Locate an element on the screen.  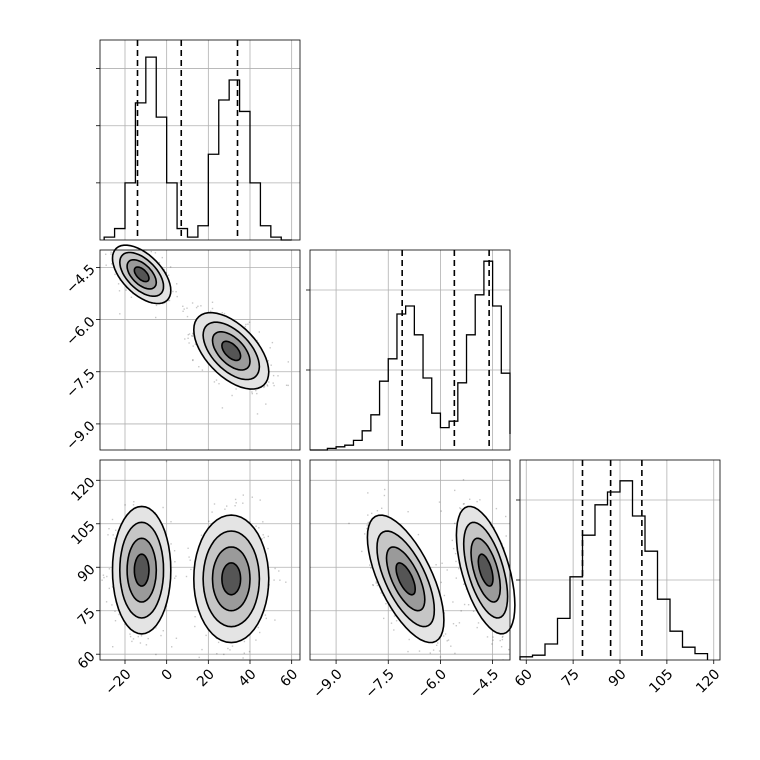
y-tick-label: −4.5 is located at coordinates (80, 279).